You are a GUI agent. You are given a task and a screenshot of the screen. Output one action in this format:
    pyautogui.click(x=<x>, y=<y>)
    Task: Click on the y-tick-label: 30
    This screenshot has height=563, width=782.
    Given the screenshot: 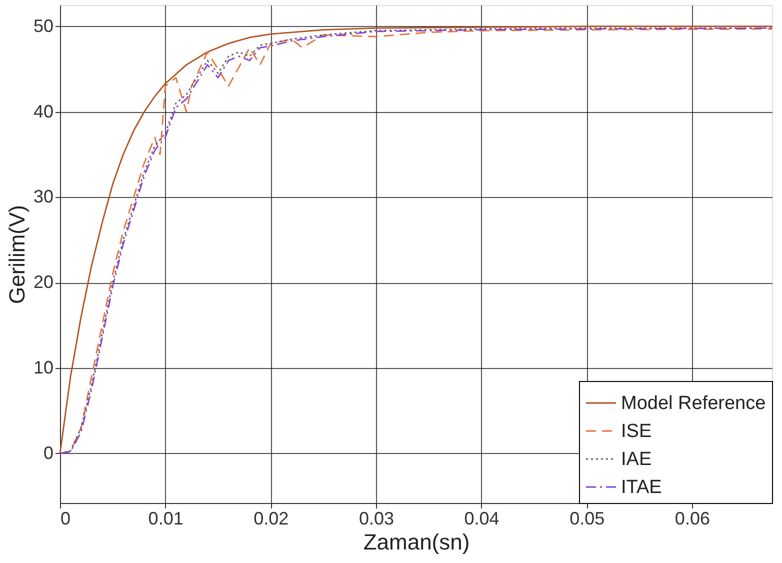 What is the action you would take?
    pyautogui.click(x=43, y=196)
    